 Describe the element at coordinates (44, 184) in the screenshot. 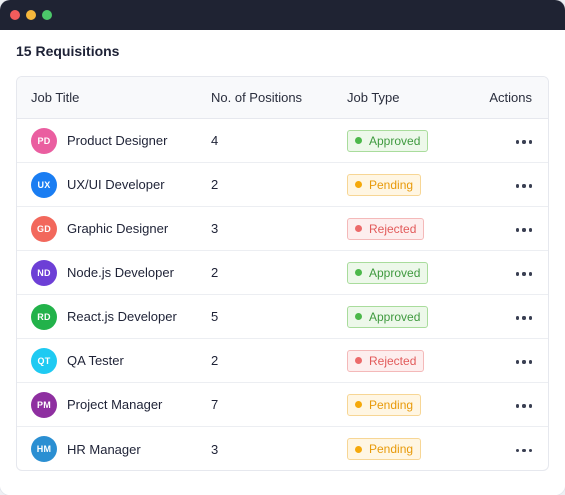

I see `avatar: UX` at that location.